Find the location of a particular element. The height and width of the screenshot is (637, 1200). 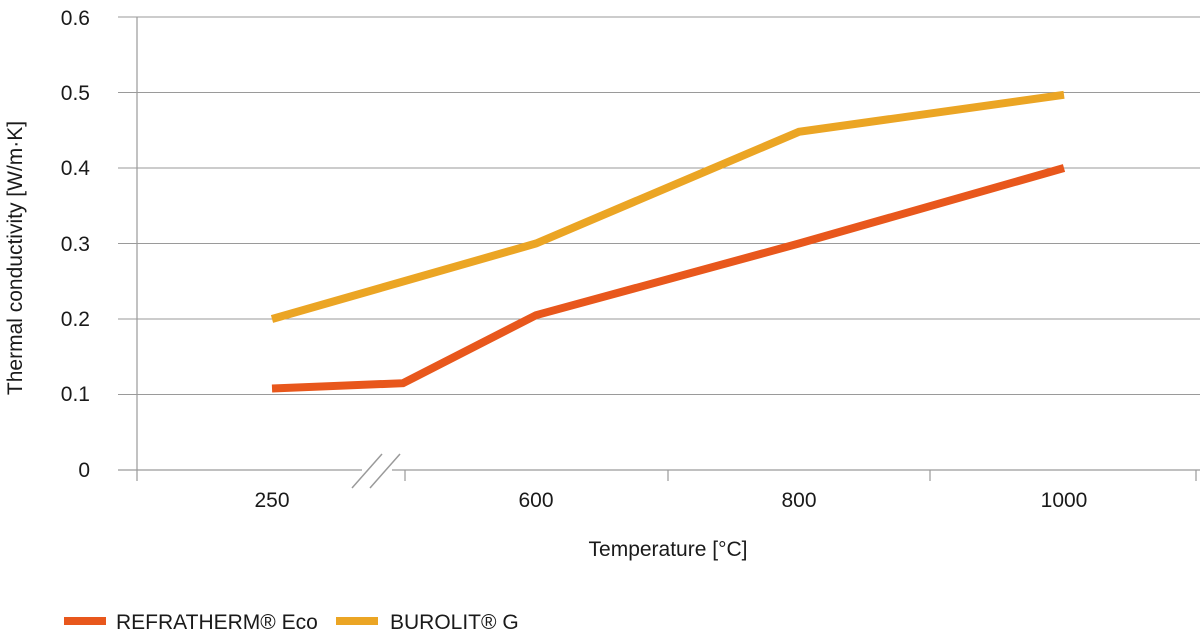

x-tick-label: 800 is located at coordinates (798, 500).